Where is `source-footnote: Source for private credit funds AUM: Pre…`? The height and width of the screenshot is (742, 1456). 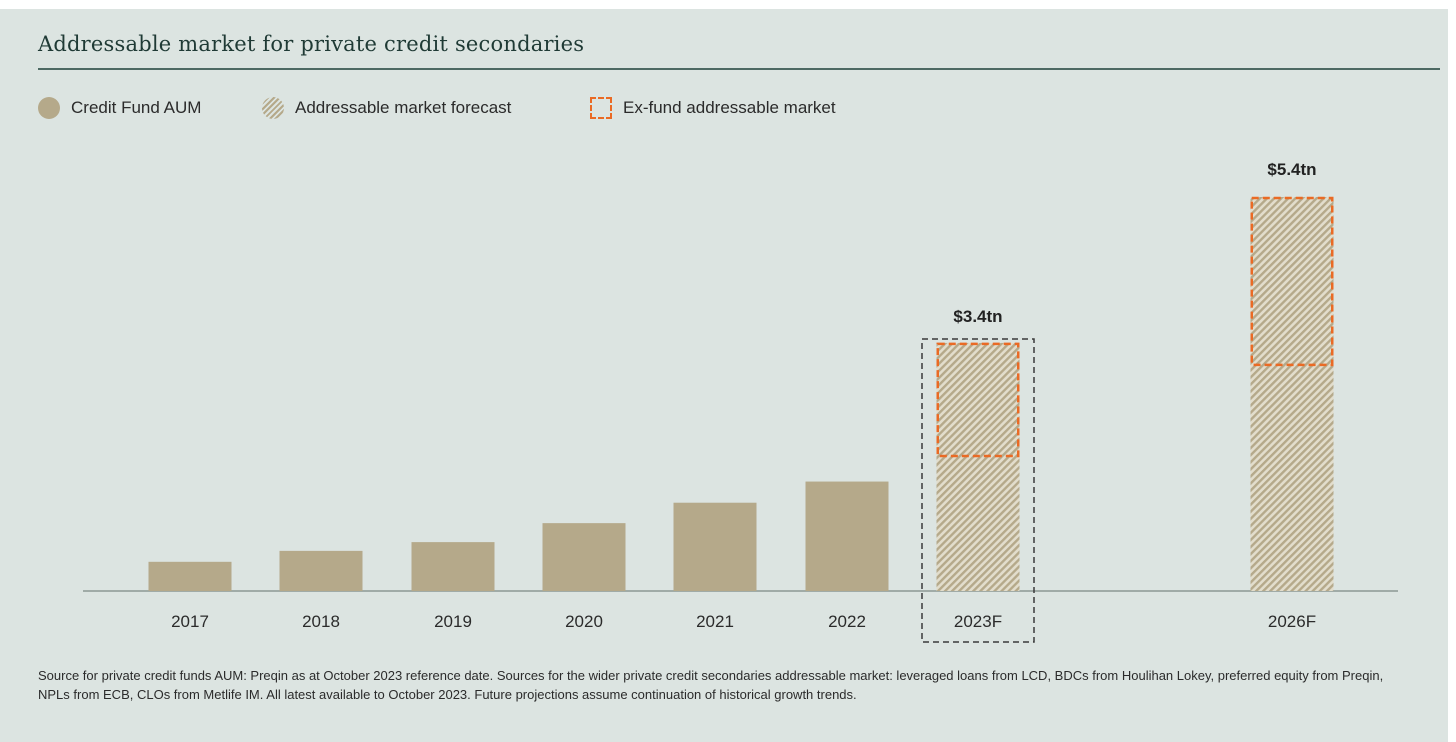
source-footnote: Source for private credit funds AUM: Pre… is located at coordinates (711, 685).